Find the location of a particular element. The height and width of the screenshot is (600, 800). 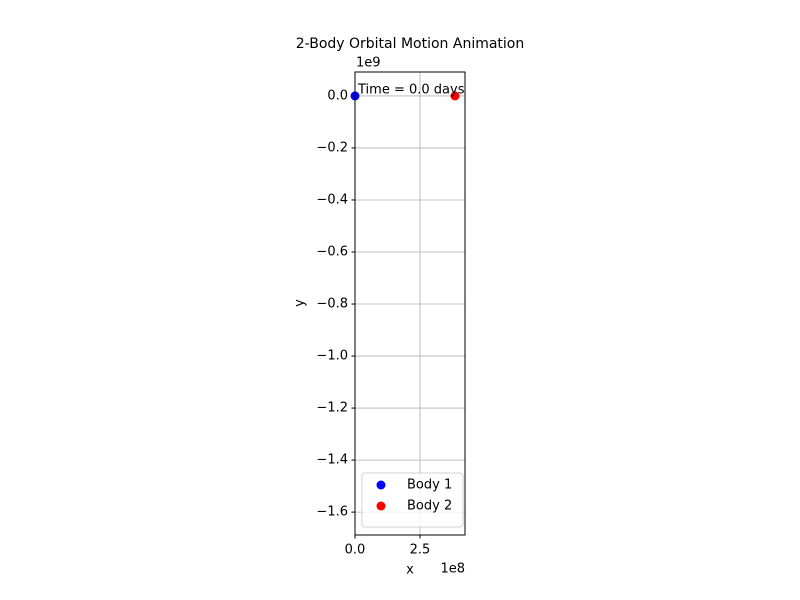

legend-label: Body 1 is located at coordinates (429, 485).